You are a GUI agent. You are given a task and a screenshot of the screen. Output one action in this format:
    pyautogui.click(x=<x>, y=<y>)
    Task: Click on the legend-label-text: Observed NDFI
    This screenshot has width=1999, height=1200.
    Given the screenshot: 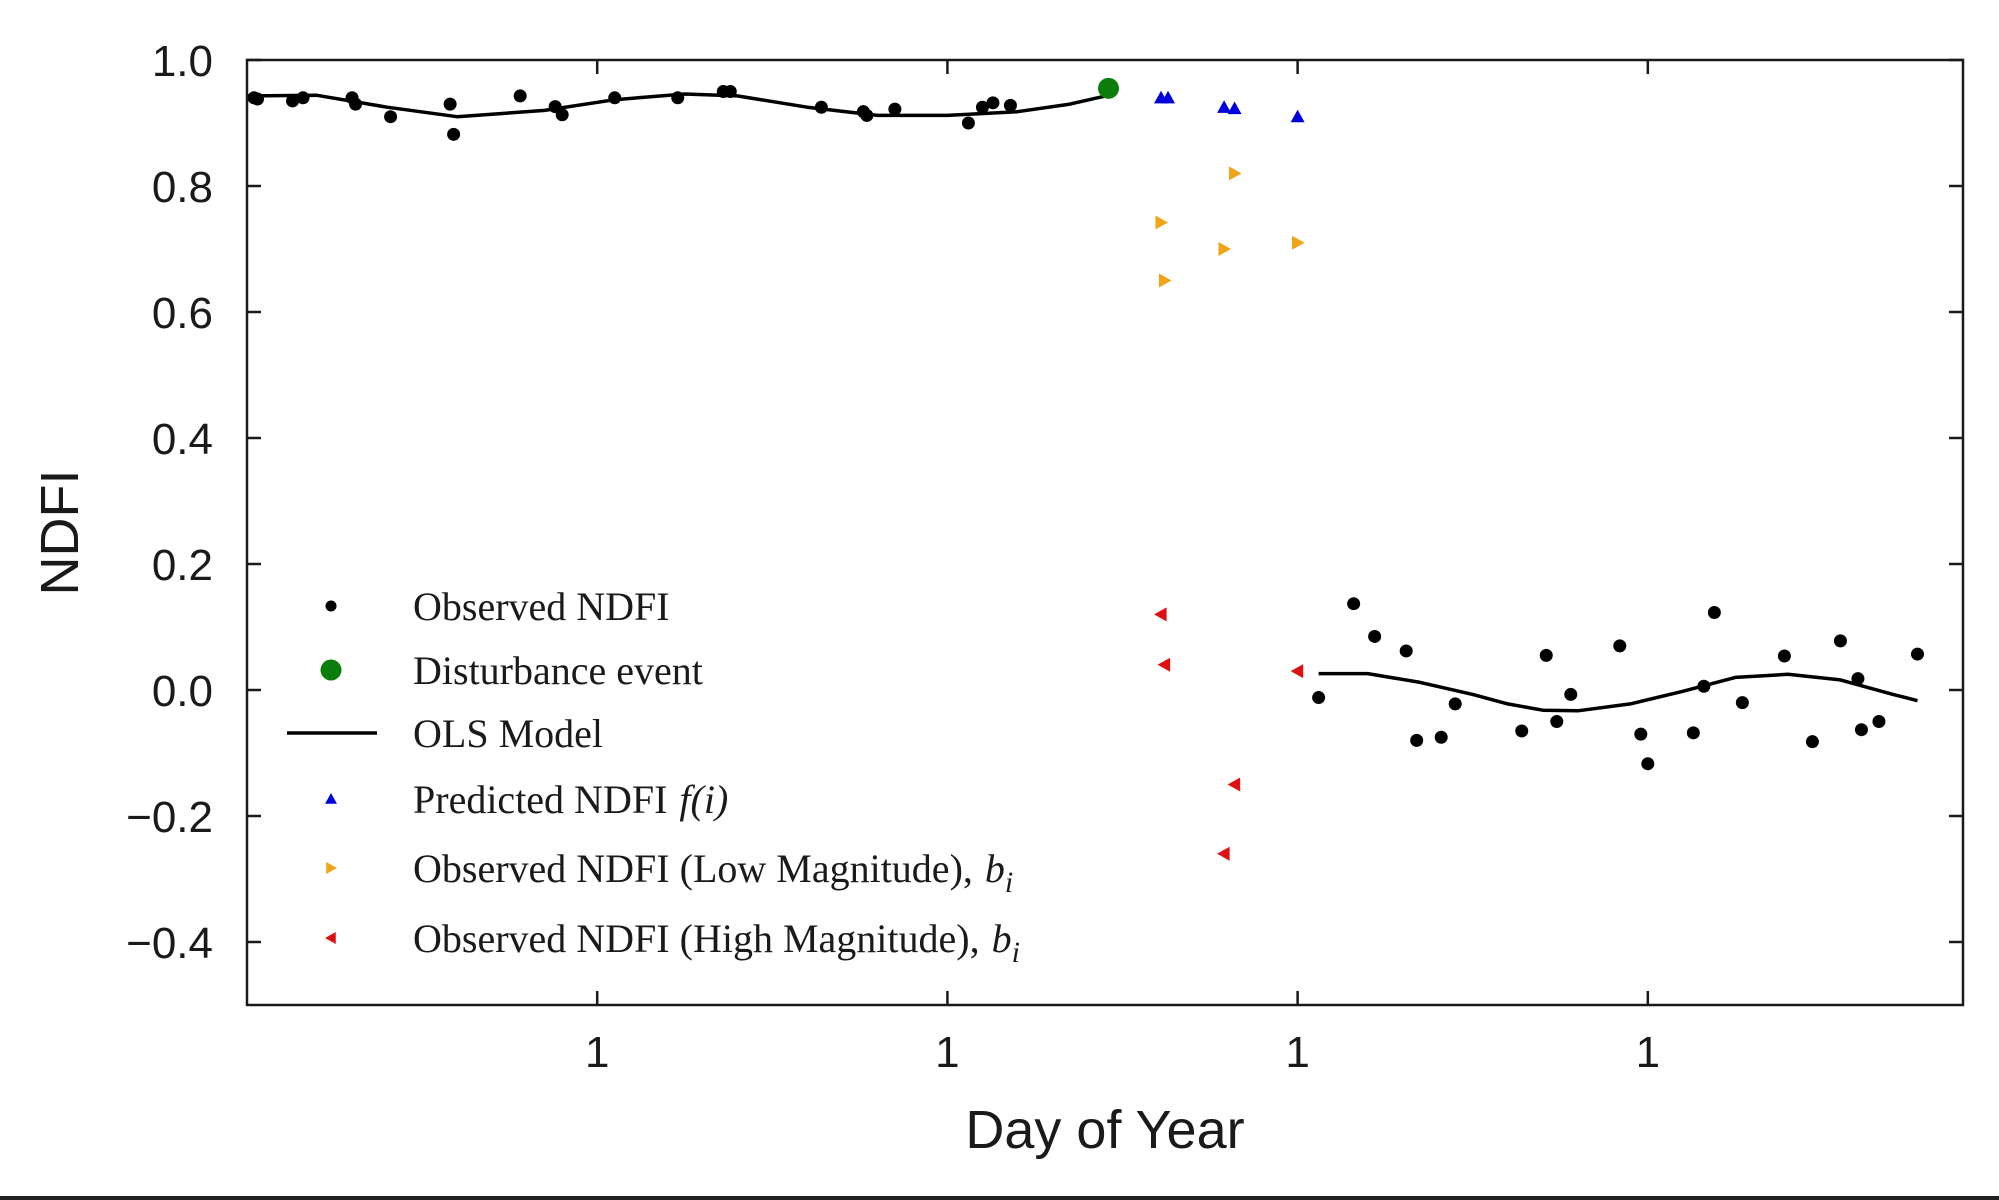 What is the action you would take?
    pyautogui.click(x=541, y=606)
    